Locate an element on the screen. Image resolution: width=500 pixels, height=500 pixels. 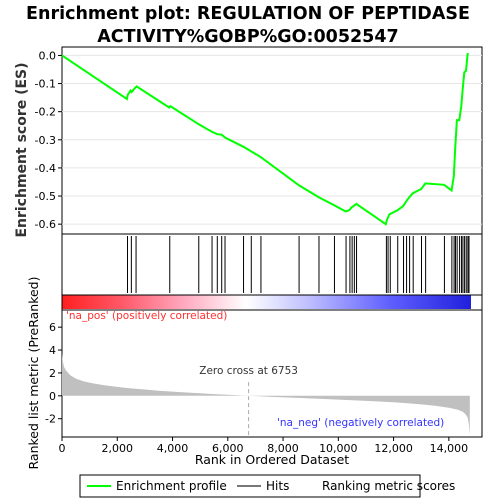
legend-profile-label: Enrichment profile is located at coordinates (171, 486).